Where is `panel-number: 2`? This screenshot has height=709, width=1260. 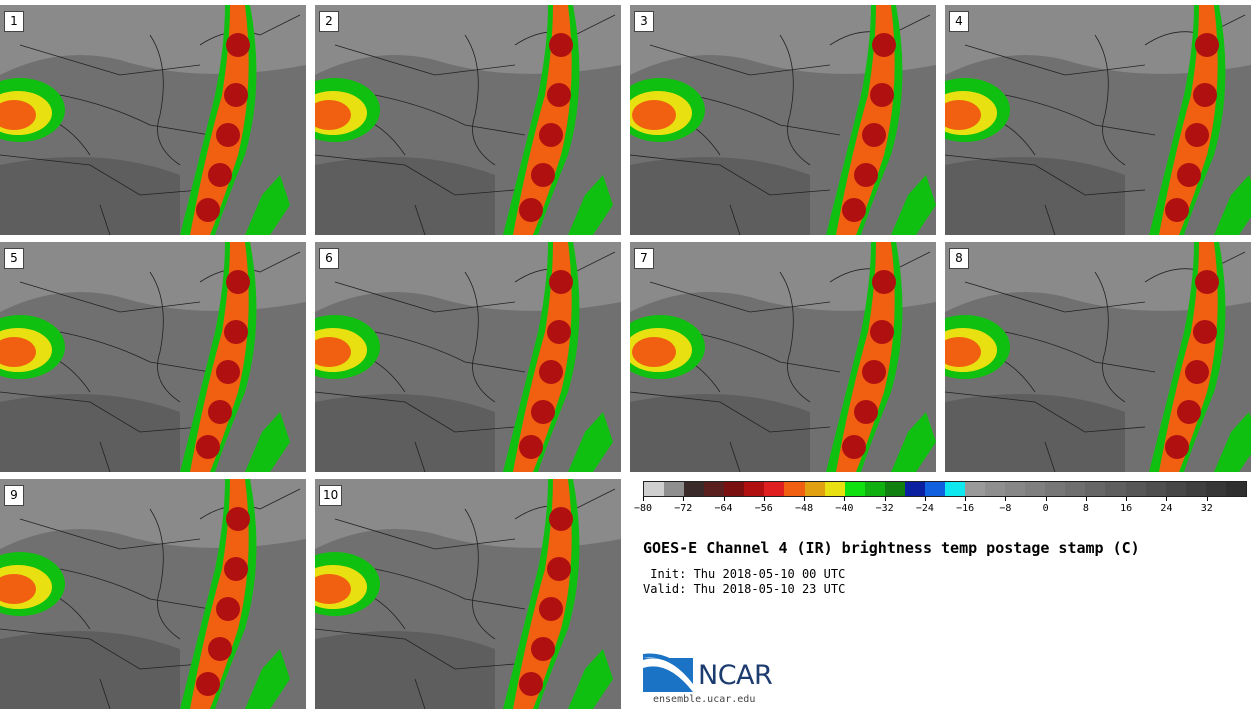
panel-number: 2 is located at coordinates (329, 21).